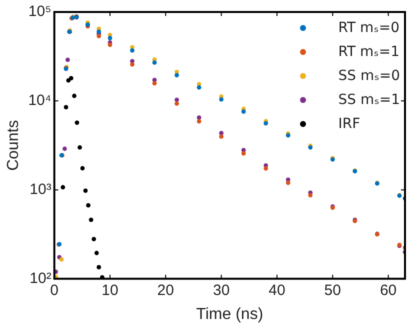 This screenshot has width=414, height=328. Describe the element at coordinates (230, 314) in the screenshot. I see `x-axis-title: Time (ns)` at that location.